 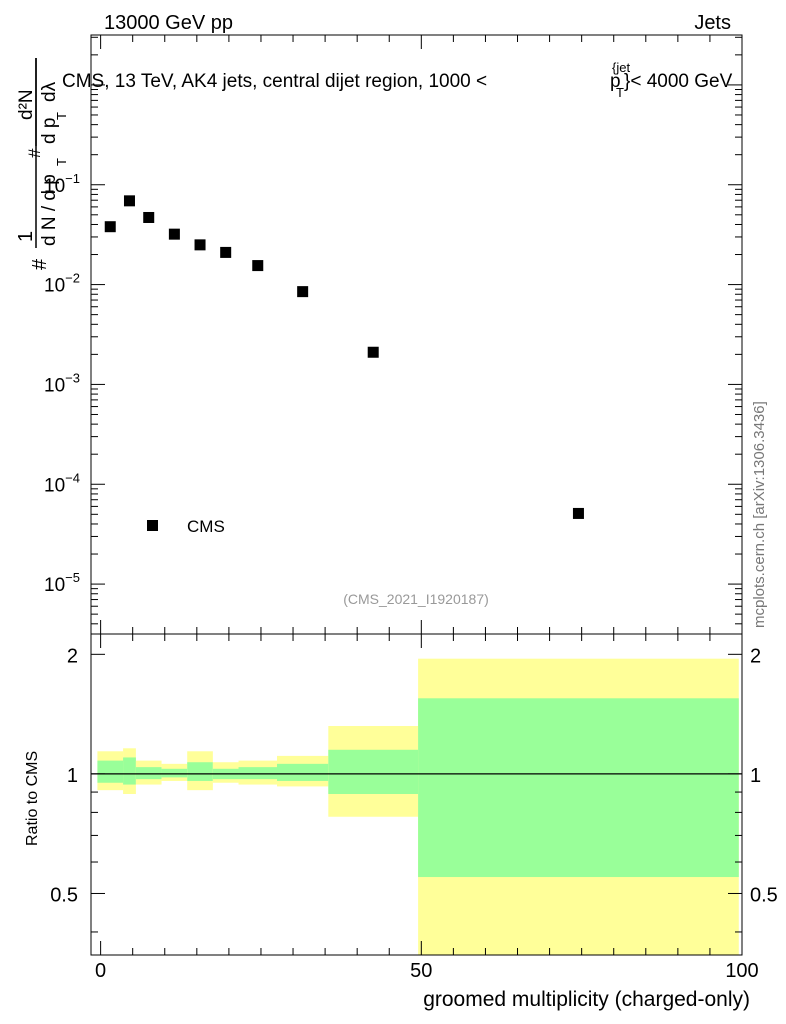 I want to click on x-tick-labels: 0 50 100, so click(x=427, y=971).